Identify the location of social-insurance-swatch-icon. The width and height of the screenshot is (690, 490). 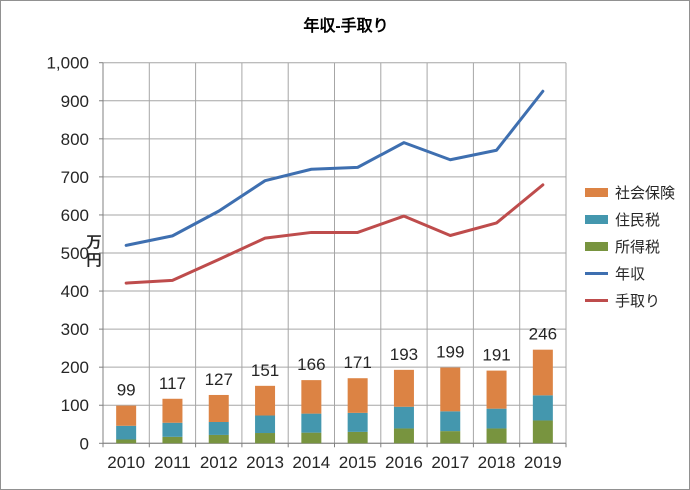
(596, 192).